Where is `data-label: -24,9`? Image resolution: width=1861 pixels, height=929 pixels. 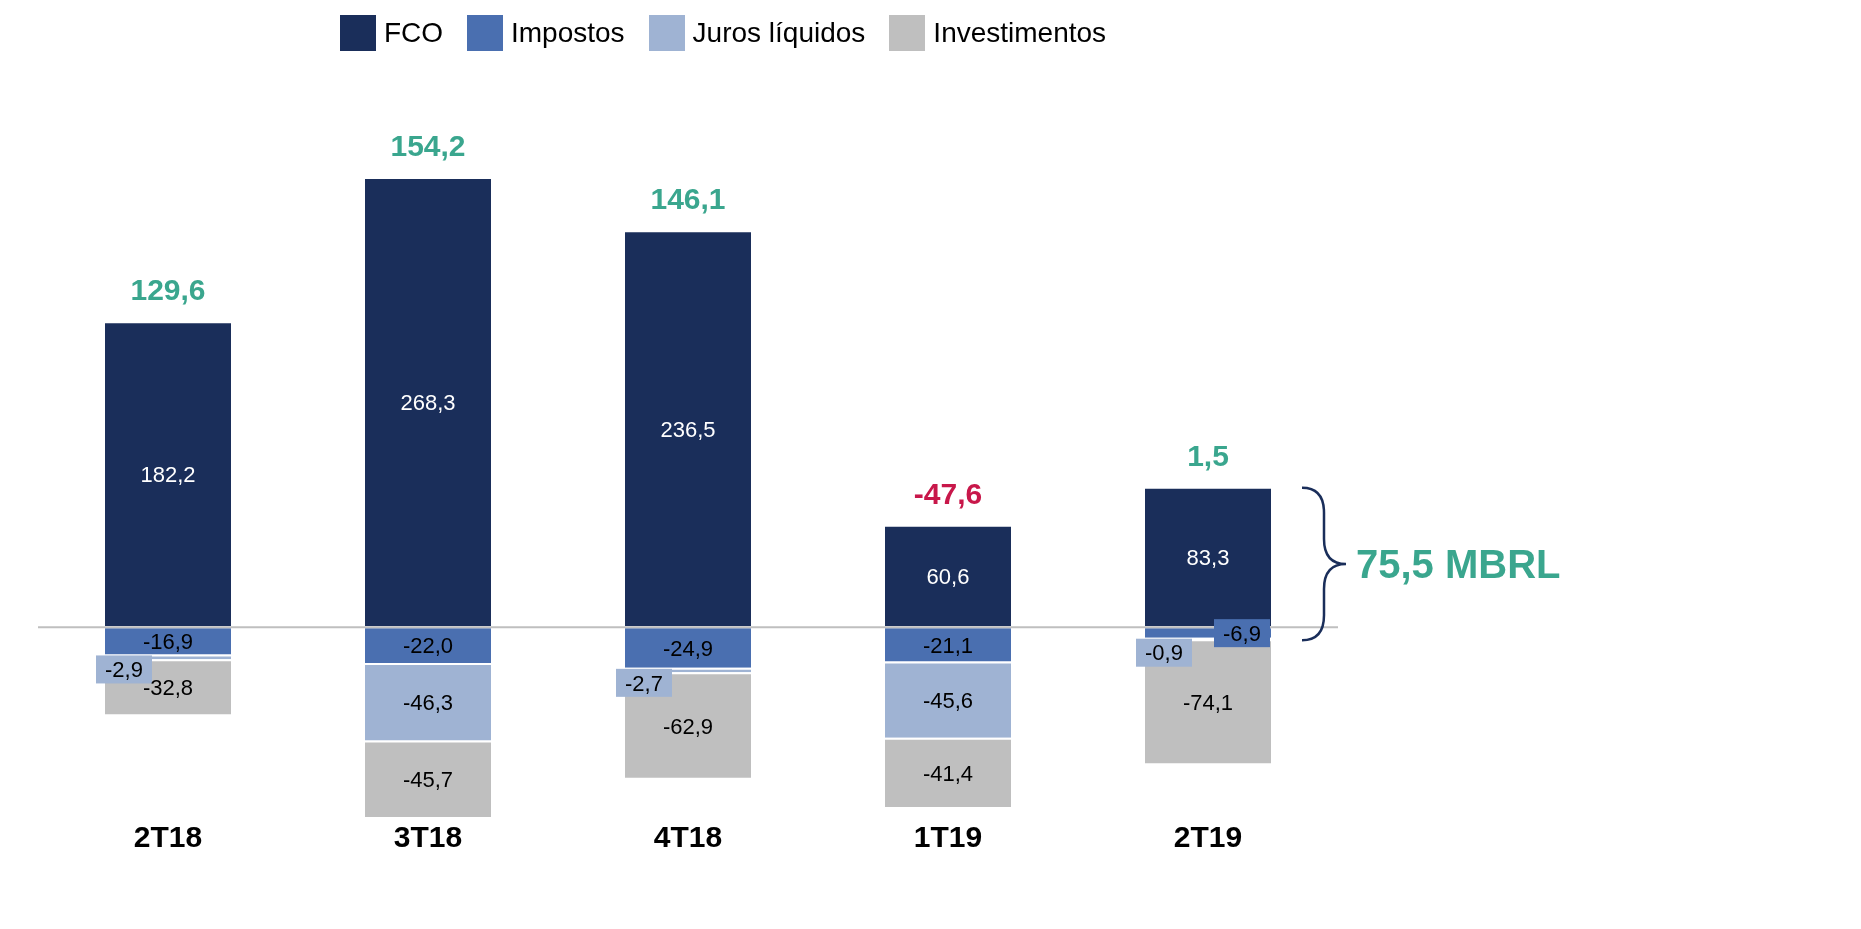
data-label: -24,9 is located at coordinates (688, 648).